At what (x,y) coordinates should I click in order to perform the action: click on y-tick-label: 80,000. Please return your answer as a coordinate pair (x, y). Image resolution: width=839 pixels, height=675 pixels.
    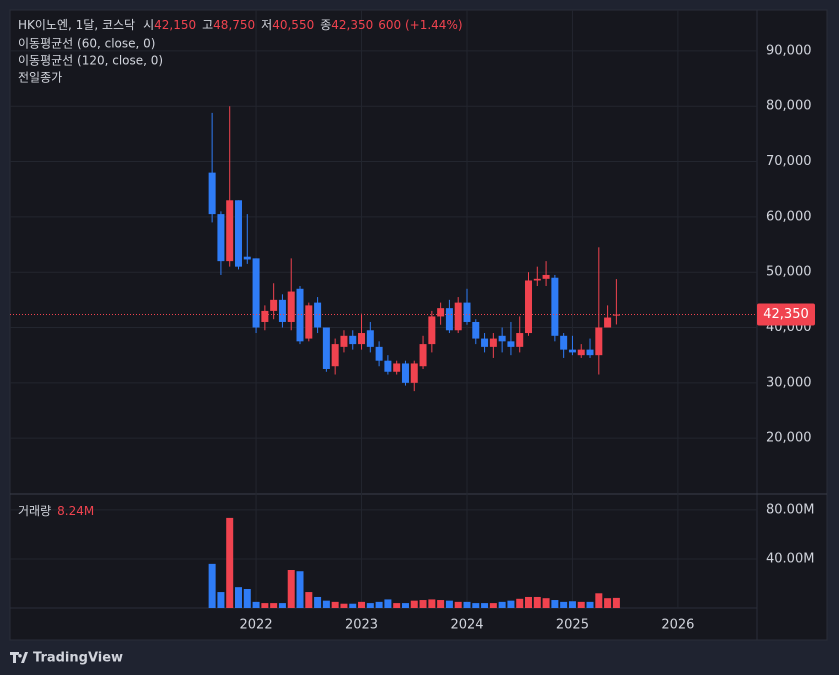
    Looking at the image, I should click on (789, 106).